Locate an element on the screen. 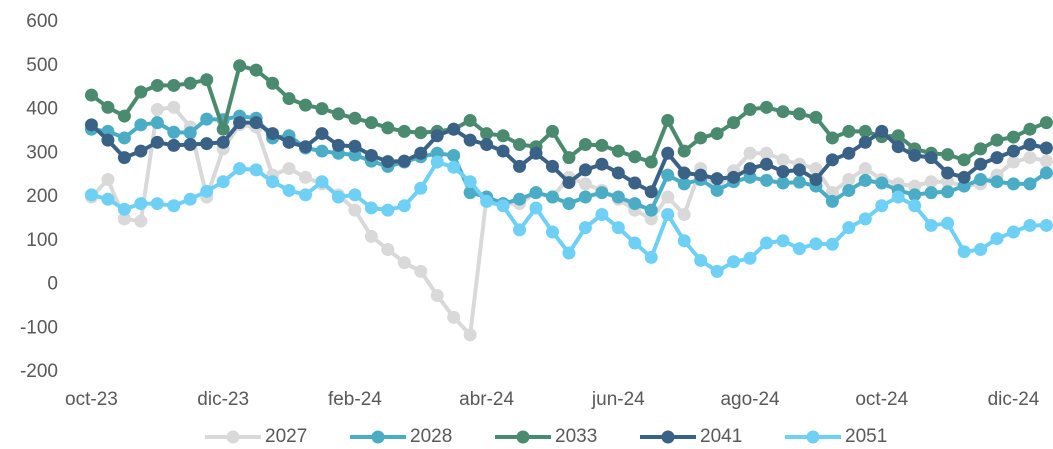 This screenshot has height=449, width=1053. y-tick-label: 200 is located at coordinates (42, 196).